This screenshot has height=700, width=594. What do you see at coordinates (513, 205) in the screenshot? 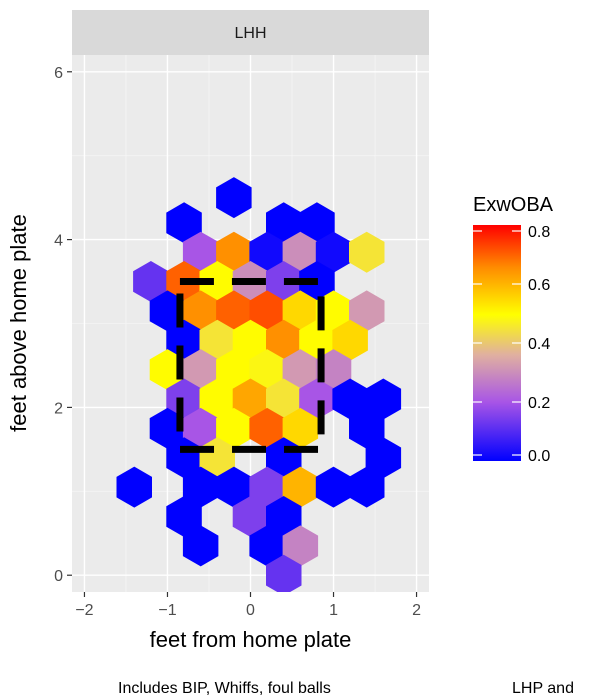
I see `legend-title: ExwOBA` at bounding box center [513, 205].